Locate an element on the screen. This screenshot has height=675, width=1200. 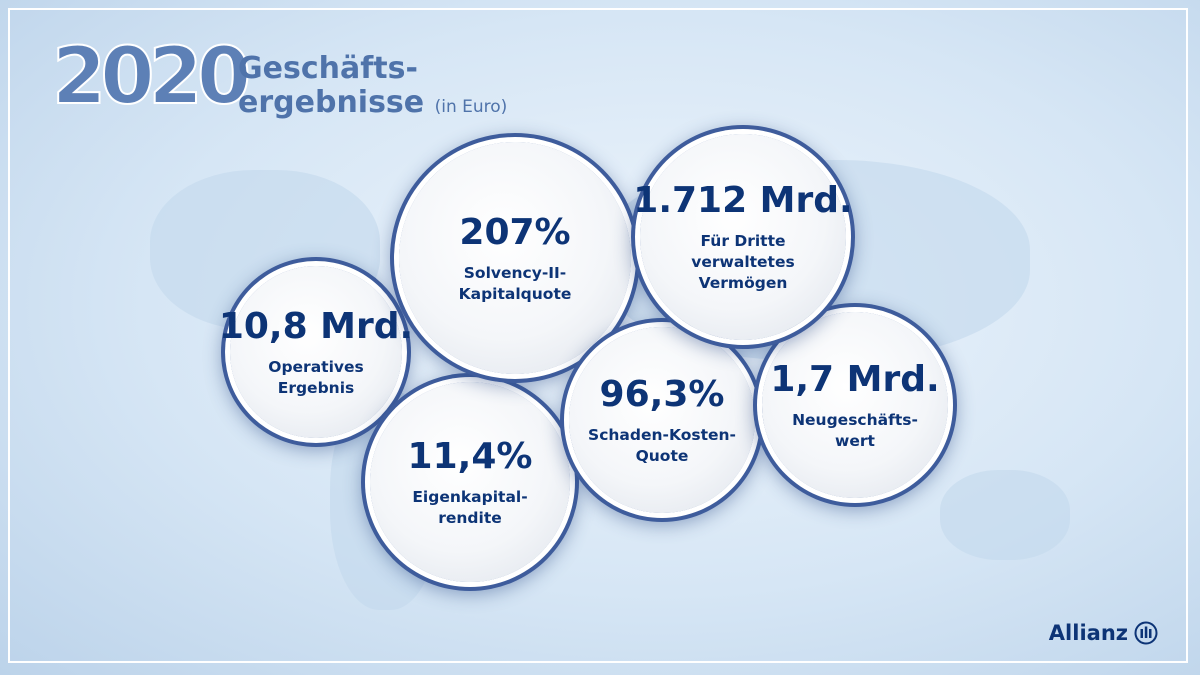
kpi-label: Solvency-II- is located at coordinates (515, 272).